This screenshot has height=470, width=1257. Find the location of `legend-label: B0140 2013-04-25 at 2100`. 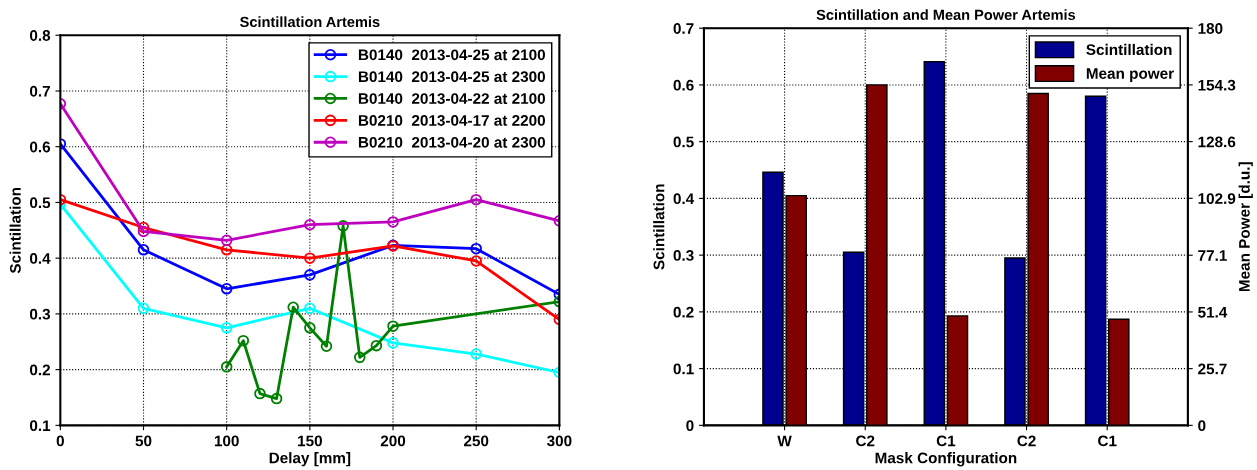

legend-label: B0140 2013-04-25 at 2100 is located at coordinates (452, 55).